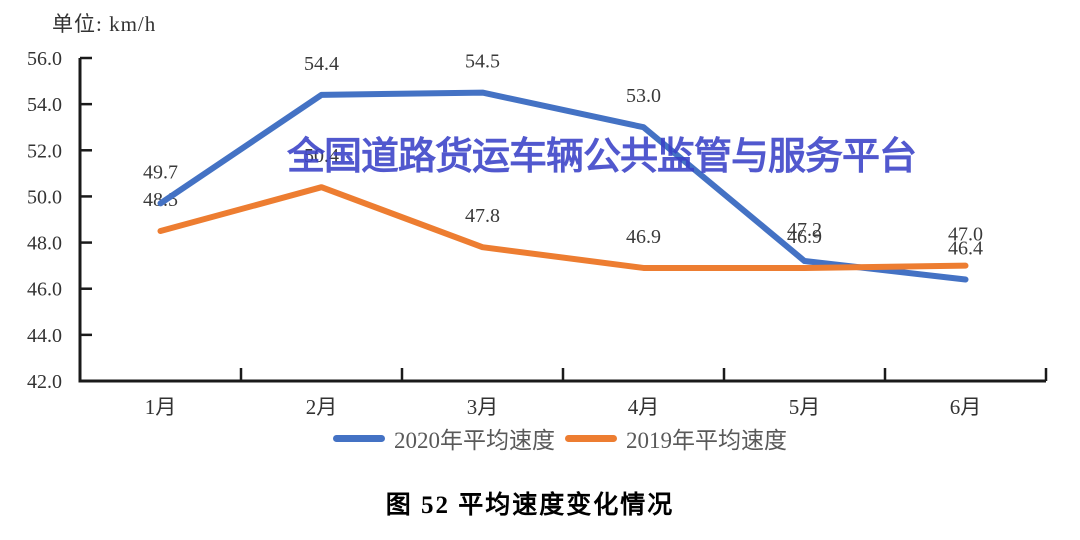 This screenshot has height=540, width=1080. Describe the element at coordinates (322, 407) in the screenshot. I see `x-tick-label: 2月` at that location.